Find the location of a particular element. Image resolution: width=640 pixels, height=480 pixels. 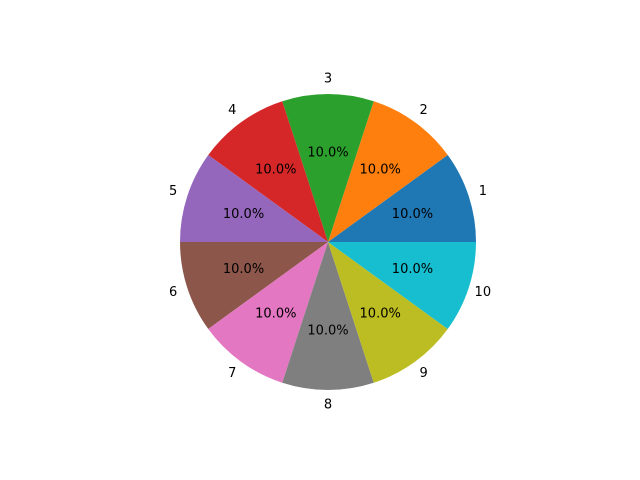

pie-percent-label-3: 10.0% is located at coordinates (327, 153).